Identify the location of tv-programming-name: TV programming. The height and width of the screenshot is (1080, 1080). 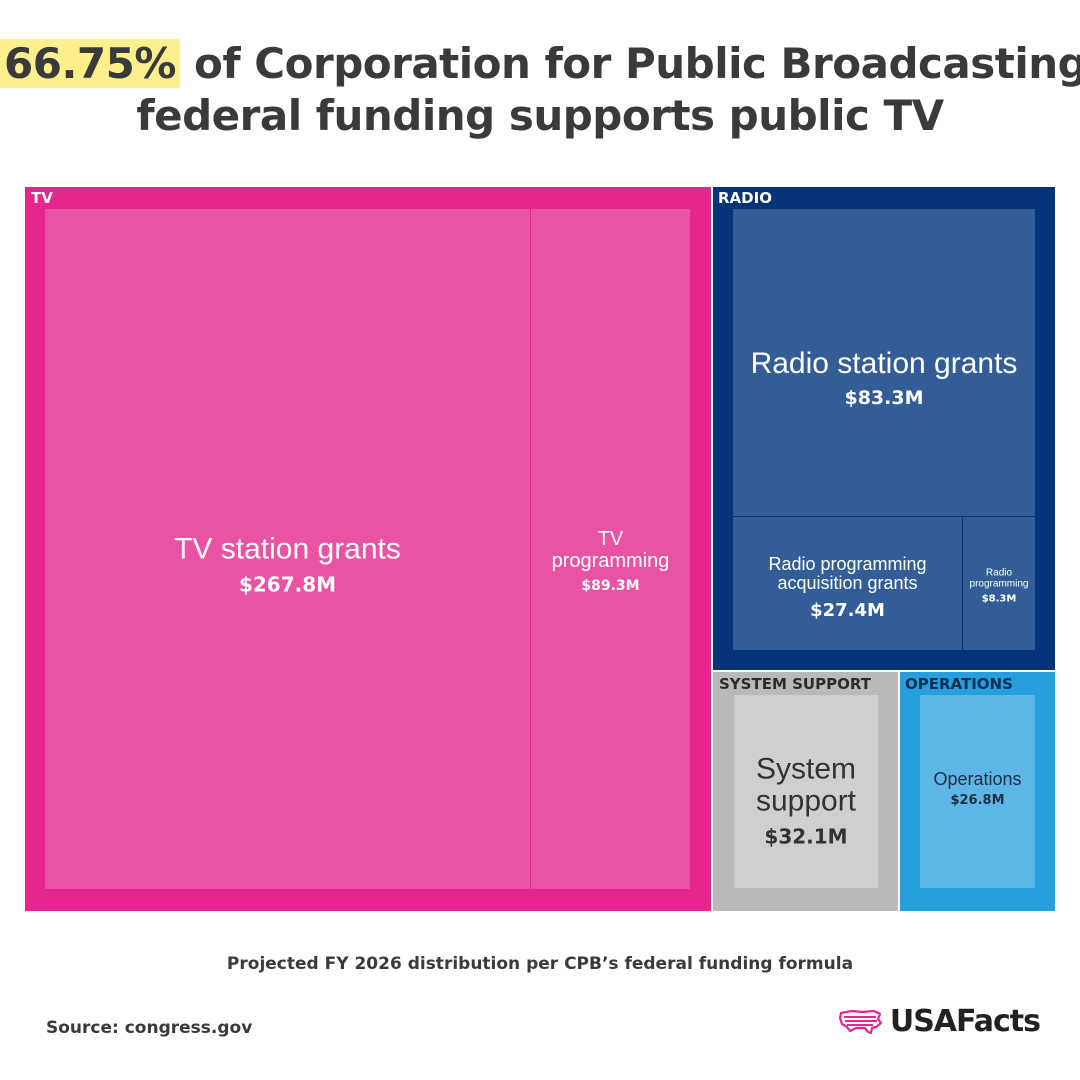
(610, 550).